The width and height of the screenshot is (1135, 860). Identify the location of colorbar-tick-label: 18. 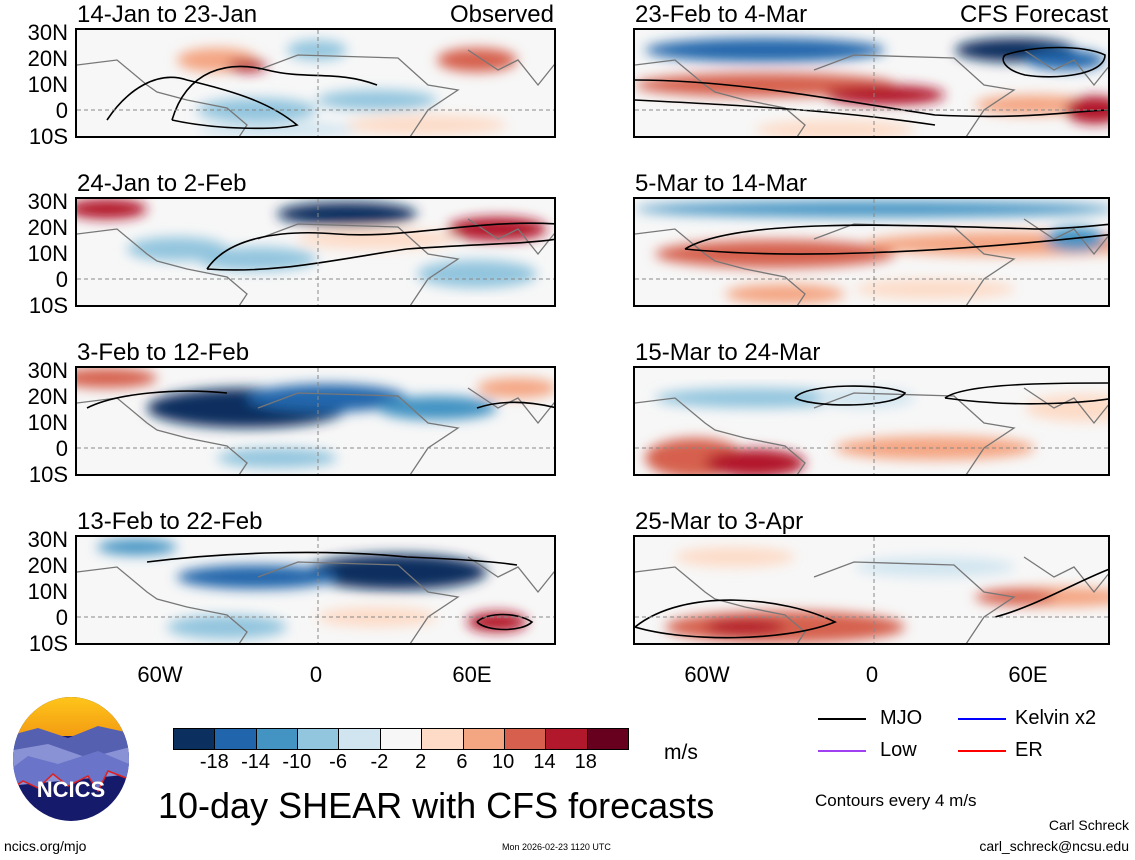
(585, 762).